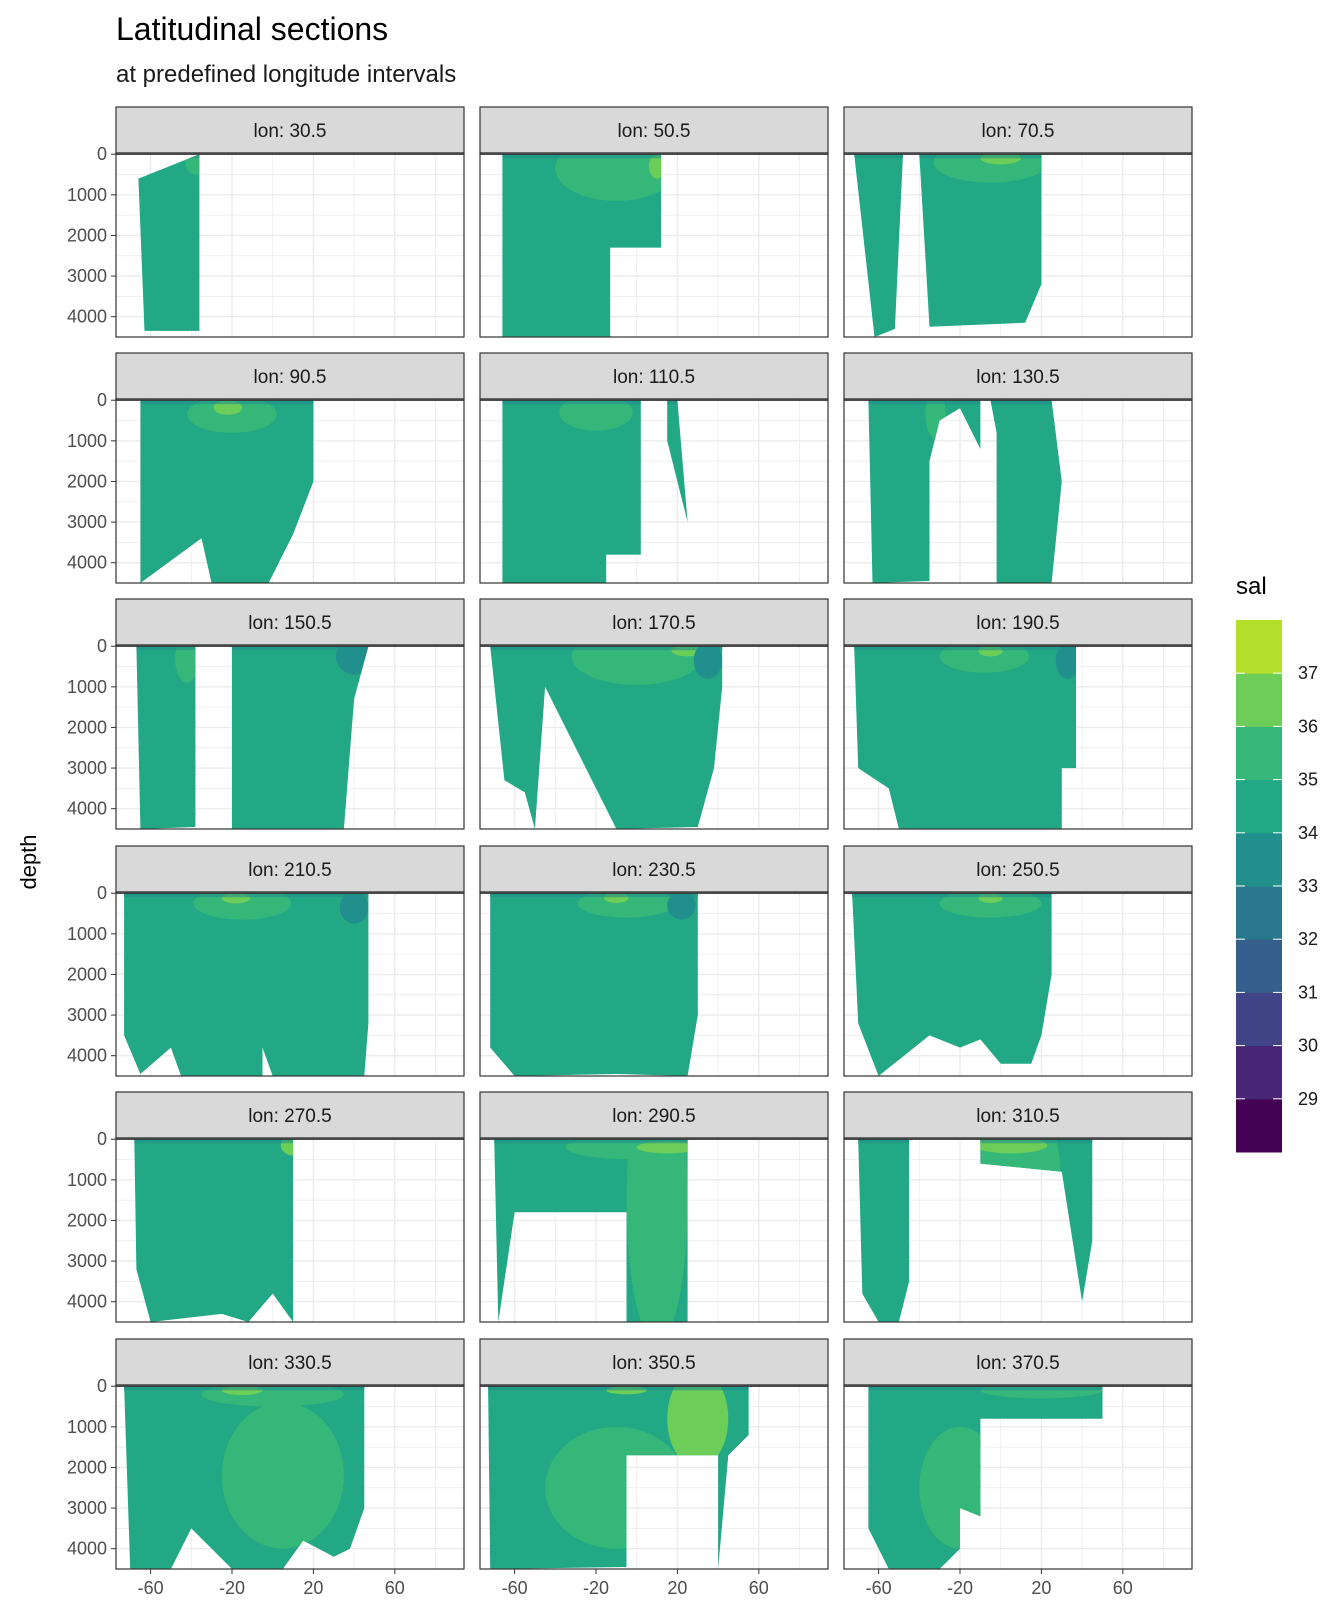  I want to click on facet-panel: lon: 330.5 0 1000 2000 3000 4000 -60 -20 20 60, so click(266, 1468).